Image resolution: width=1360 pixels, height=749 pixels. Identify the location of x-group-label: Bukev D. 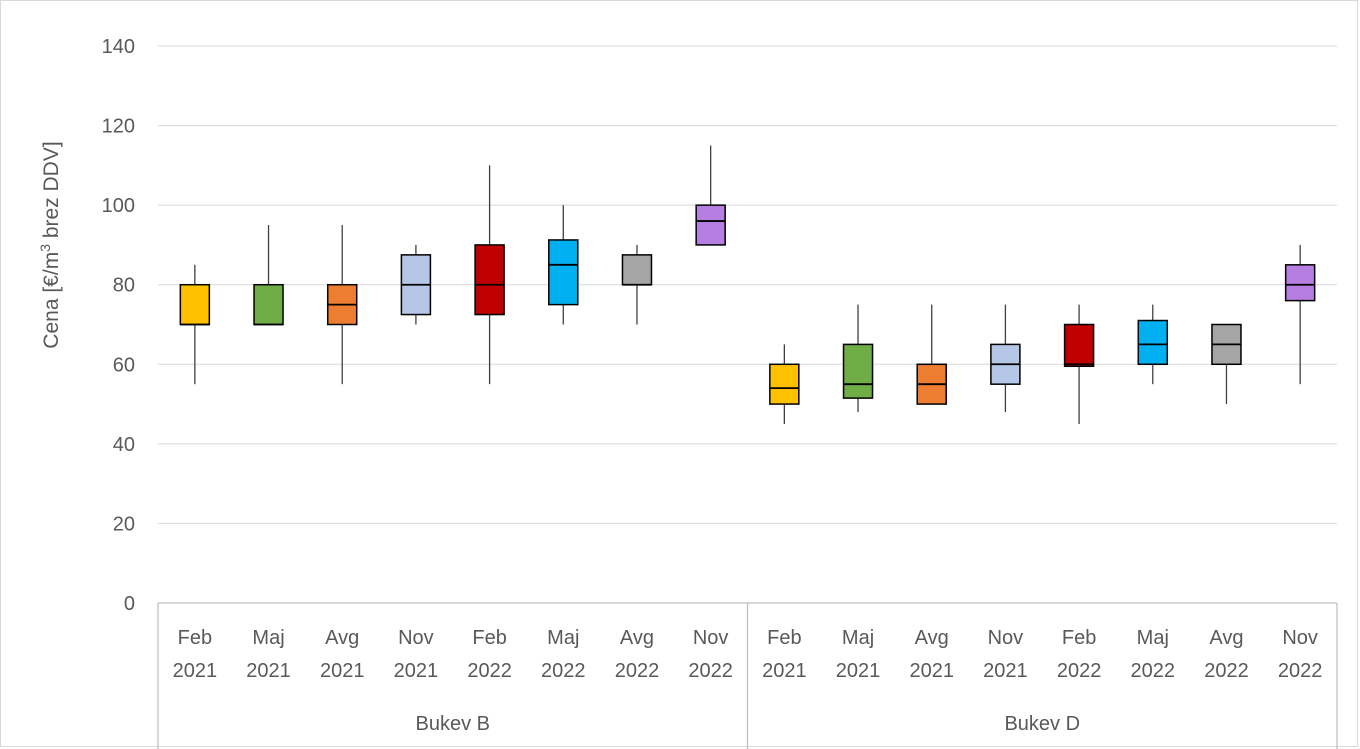
(1042, 724).